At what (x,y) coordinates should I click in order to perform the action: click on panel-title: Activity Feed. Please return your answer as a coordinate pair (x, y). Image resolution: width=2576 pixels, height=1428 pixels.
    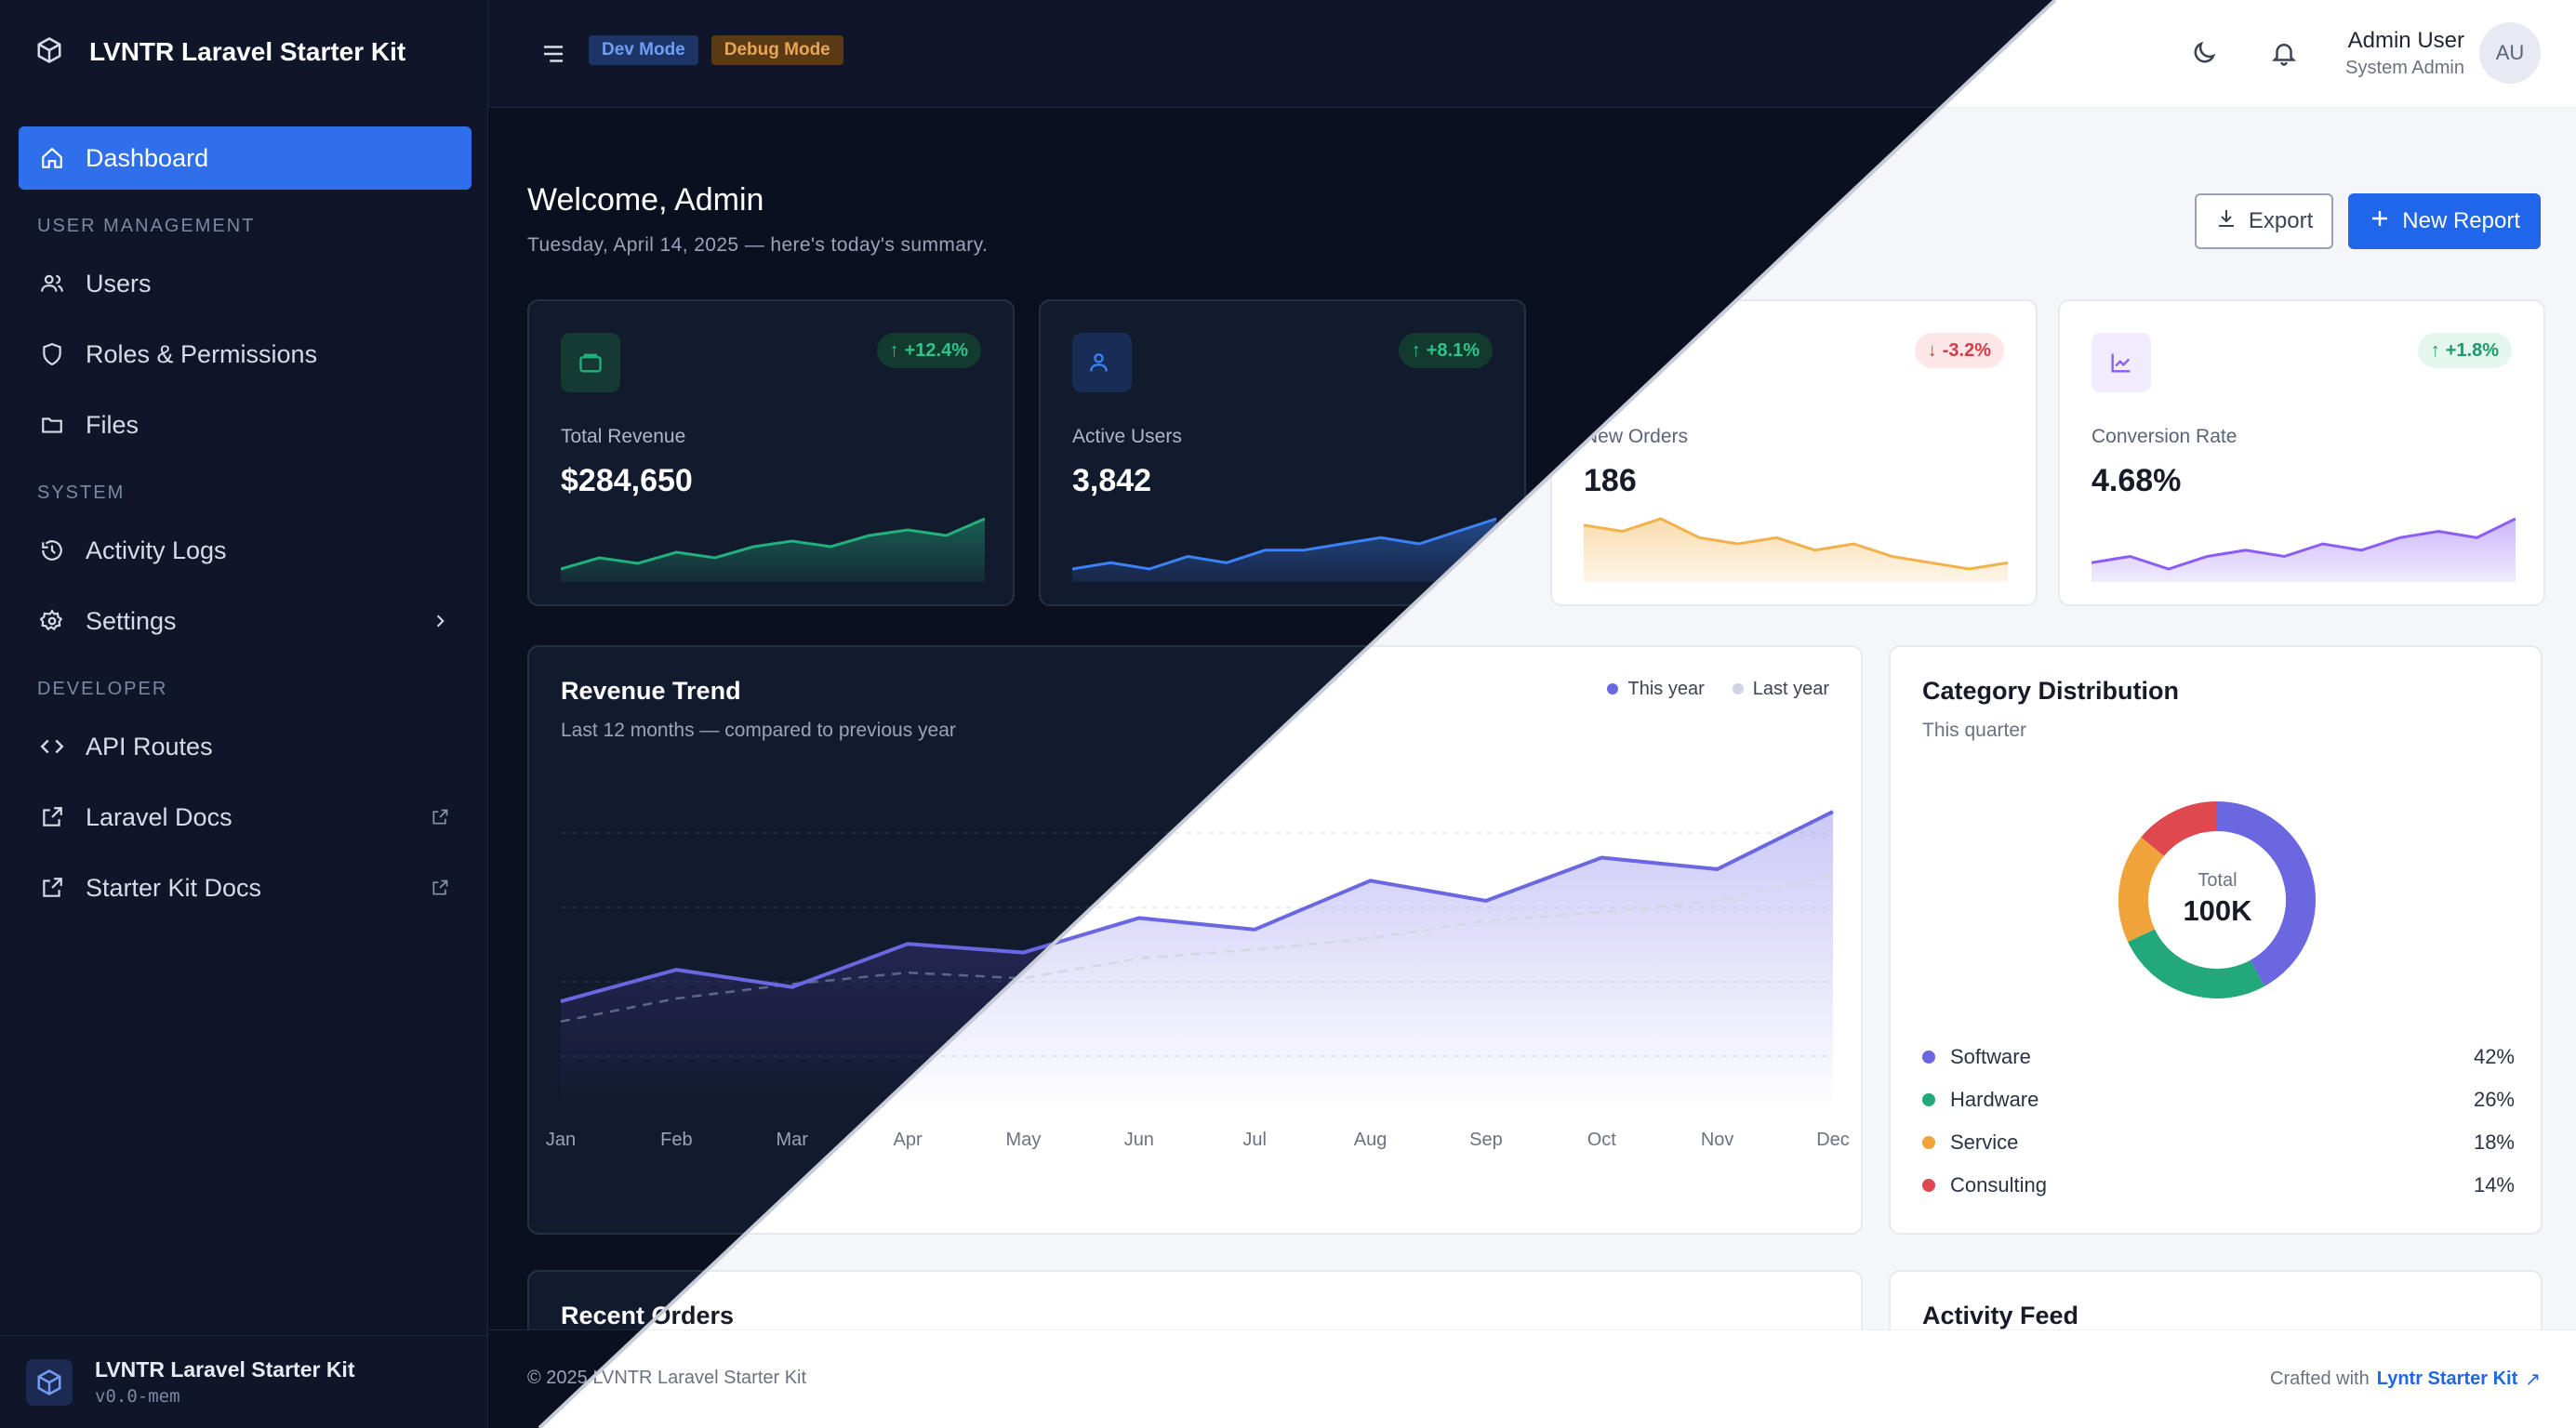
    Looking at the image, I should click on (2000, 1315).